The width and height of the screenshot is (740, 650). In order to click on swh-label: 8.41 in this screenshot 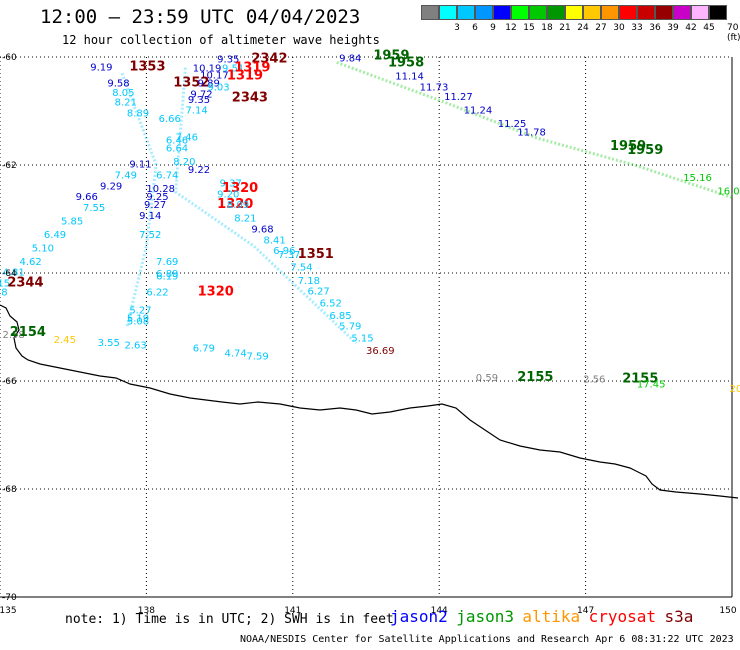, I will do `click(275, 240)`.